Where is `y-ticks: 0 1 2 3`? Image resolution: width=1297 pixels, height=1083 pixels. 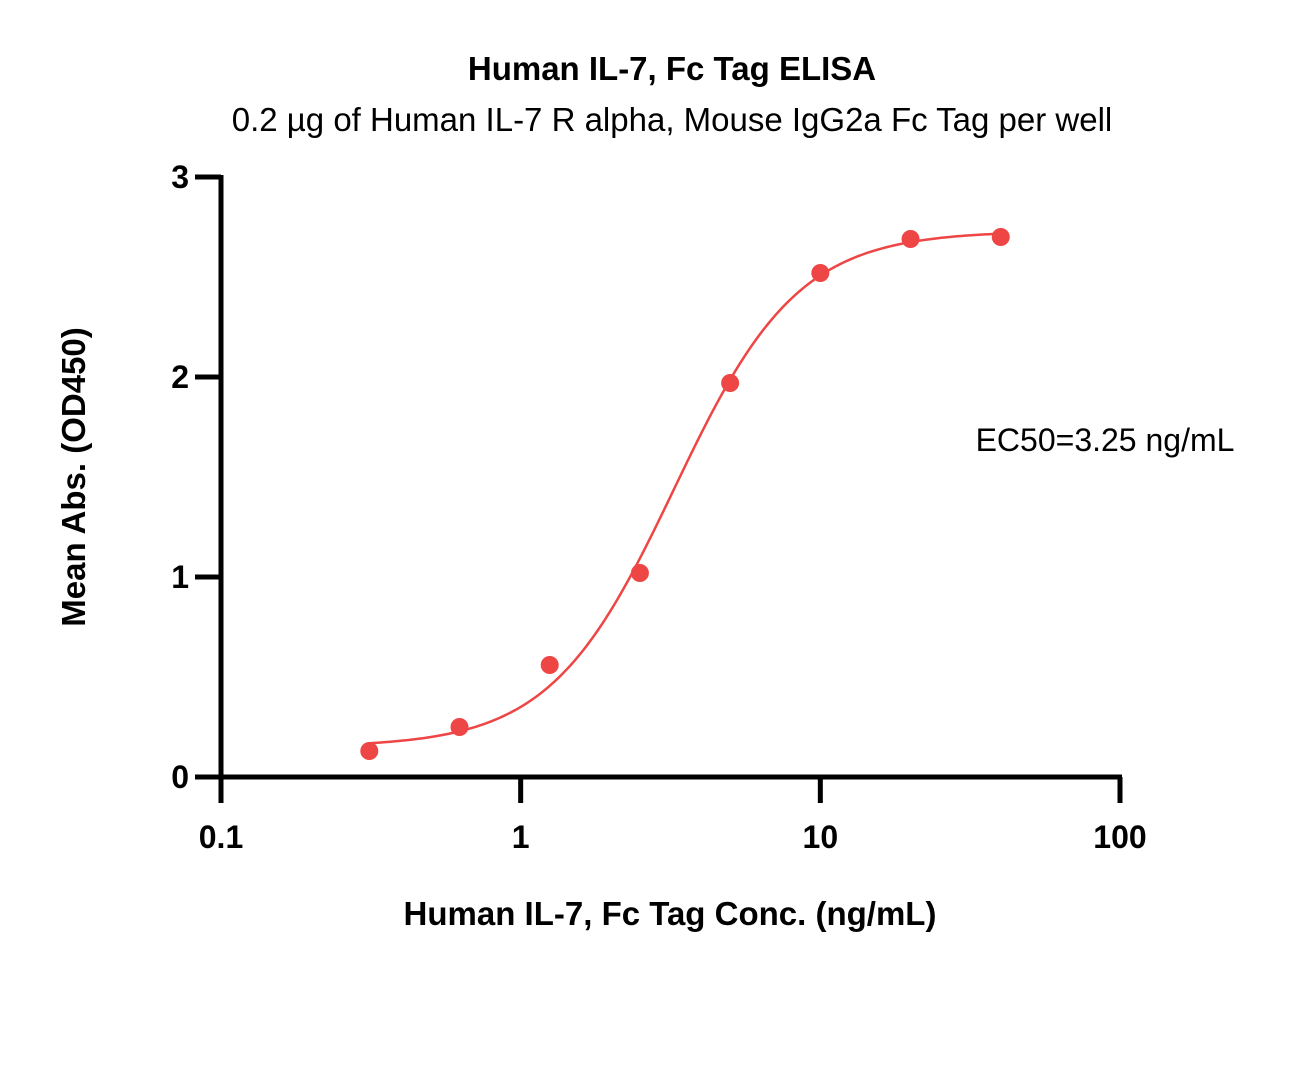
y-ticks: 0 1 2 3 is located at coordinates (196, 477).